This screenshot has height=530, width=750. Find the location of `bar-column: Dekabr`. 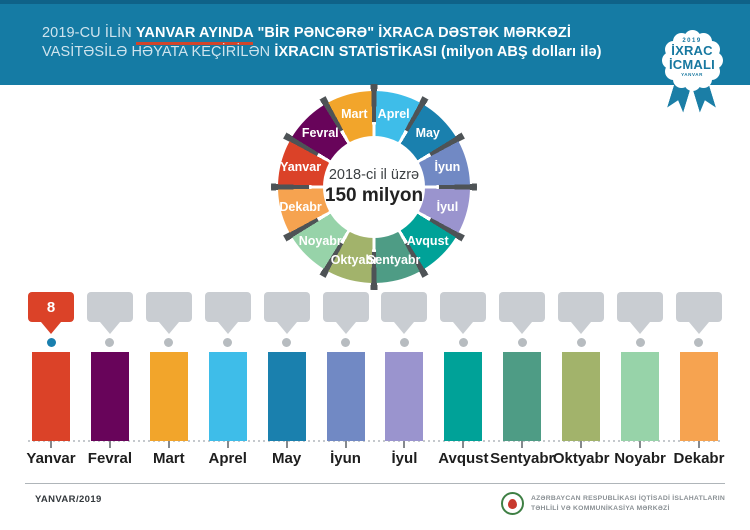

bar-column: Dekabr is located at coordinates (699, 379).